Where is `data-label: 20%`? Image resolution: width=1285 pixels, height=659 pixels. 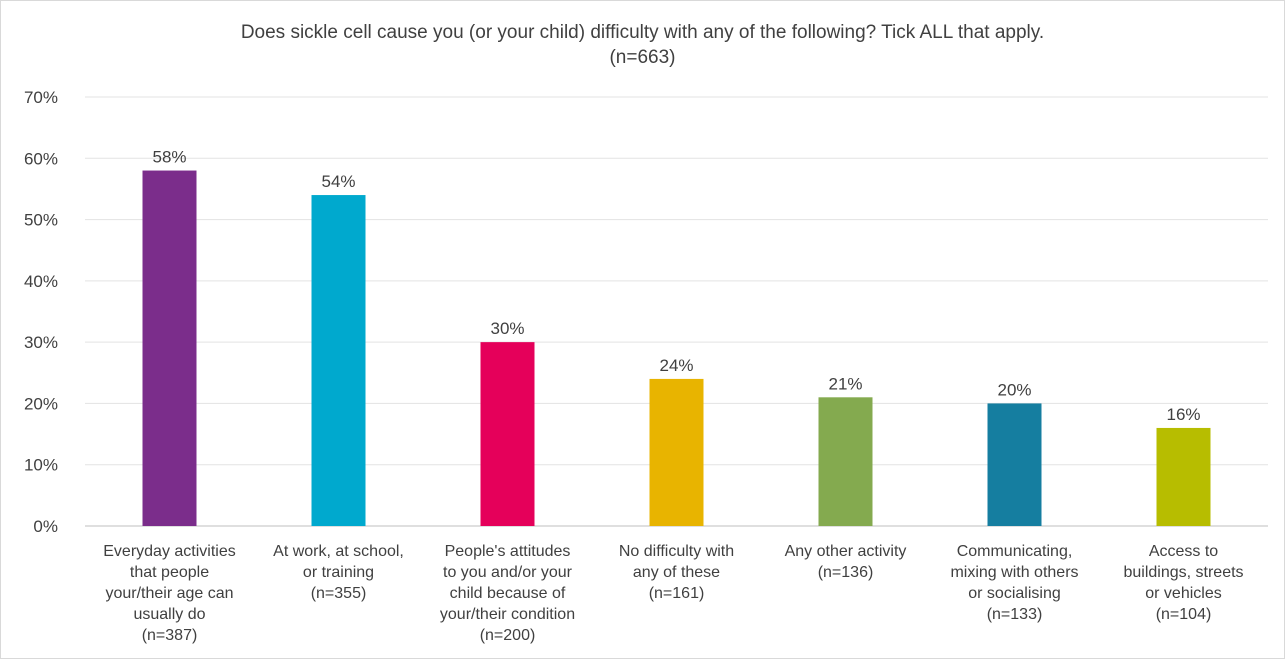 data-label: 20% is located at coordinates (1014, 389).